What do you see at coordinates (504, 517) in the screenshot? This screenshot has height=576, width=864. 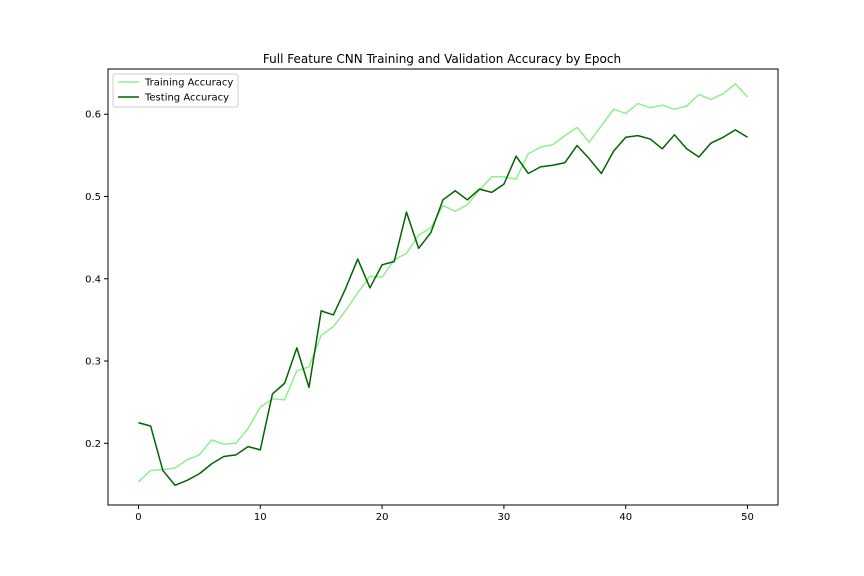 I see `x-tick-label: 30` at bounding box center [504, 517].